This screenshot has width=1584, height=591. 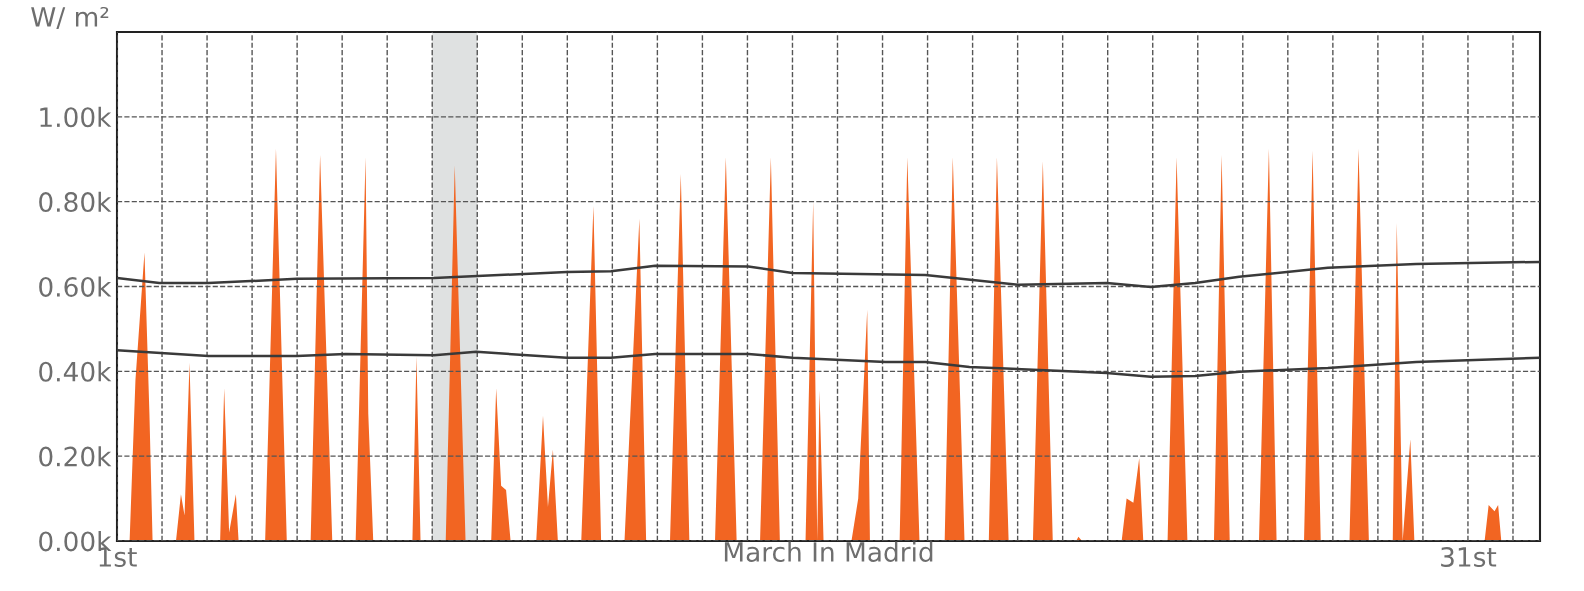 I want to click on y-axis-title: W/ m², so click(x=70, y=17).